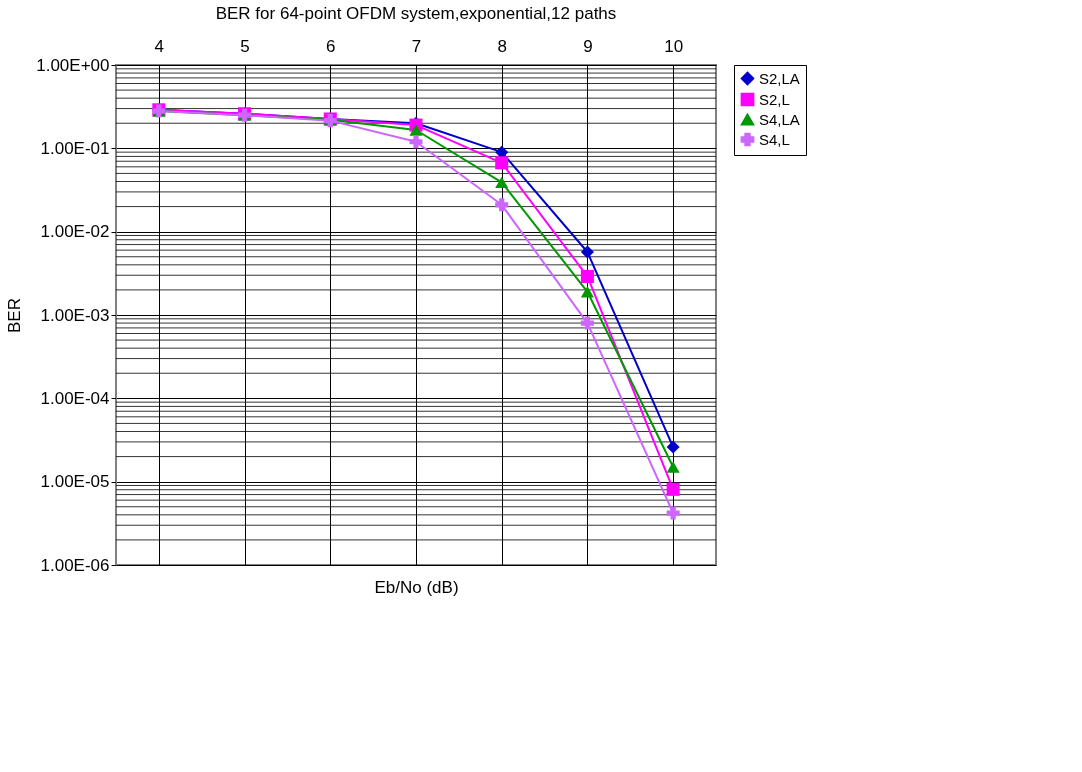 The height and width of the screenshot is (772, 1082). What do you see at coordinates (75, 398) in the screenshot?
I see `y-tick-label: 1.00E-04` at bounding box center [75, 398].